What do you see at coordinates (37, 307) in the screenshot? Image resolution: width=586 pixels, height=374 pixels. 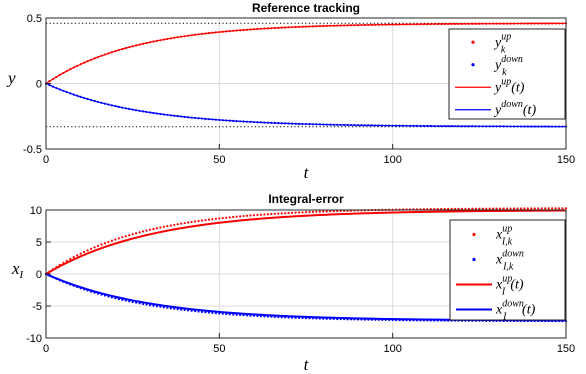 I see `y-tick-label-1-1: -5` at bounding box center [37, 307].